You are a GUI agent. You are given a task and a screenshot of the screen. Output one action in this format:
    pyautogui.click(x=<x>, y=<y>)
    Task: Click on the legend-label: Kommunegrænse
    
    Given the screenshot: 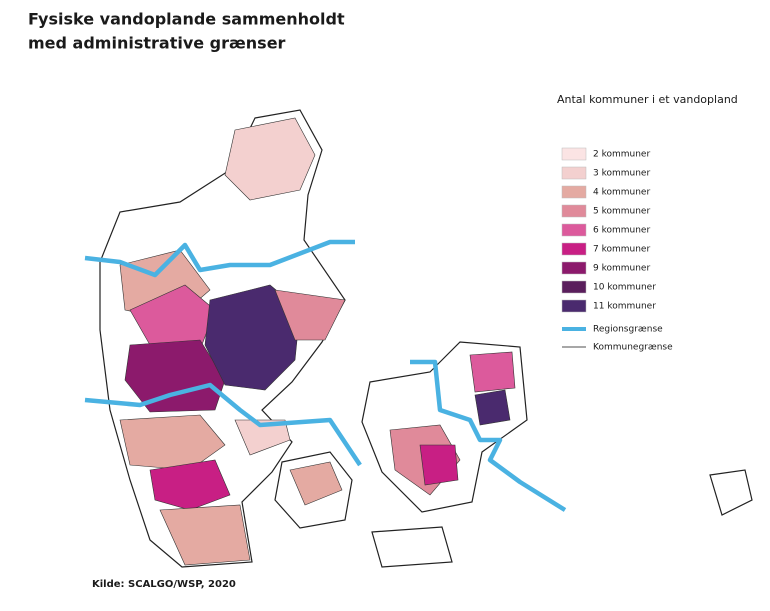 What is the action you would take?
    pyautogui.click(x=633, y=348)
    